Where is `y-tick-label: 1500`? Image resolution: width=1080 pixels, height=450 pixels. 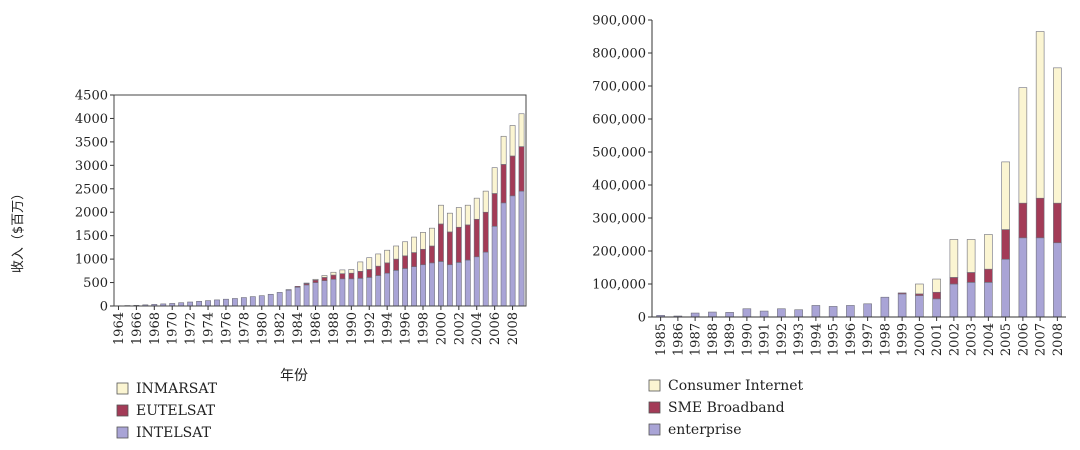 y-tick-label: 1500 is located at coordinates (91, 236).